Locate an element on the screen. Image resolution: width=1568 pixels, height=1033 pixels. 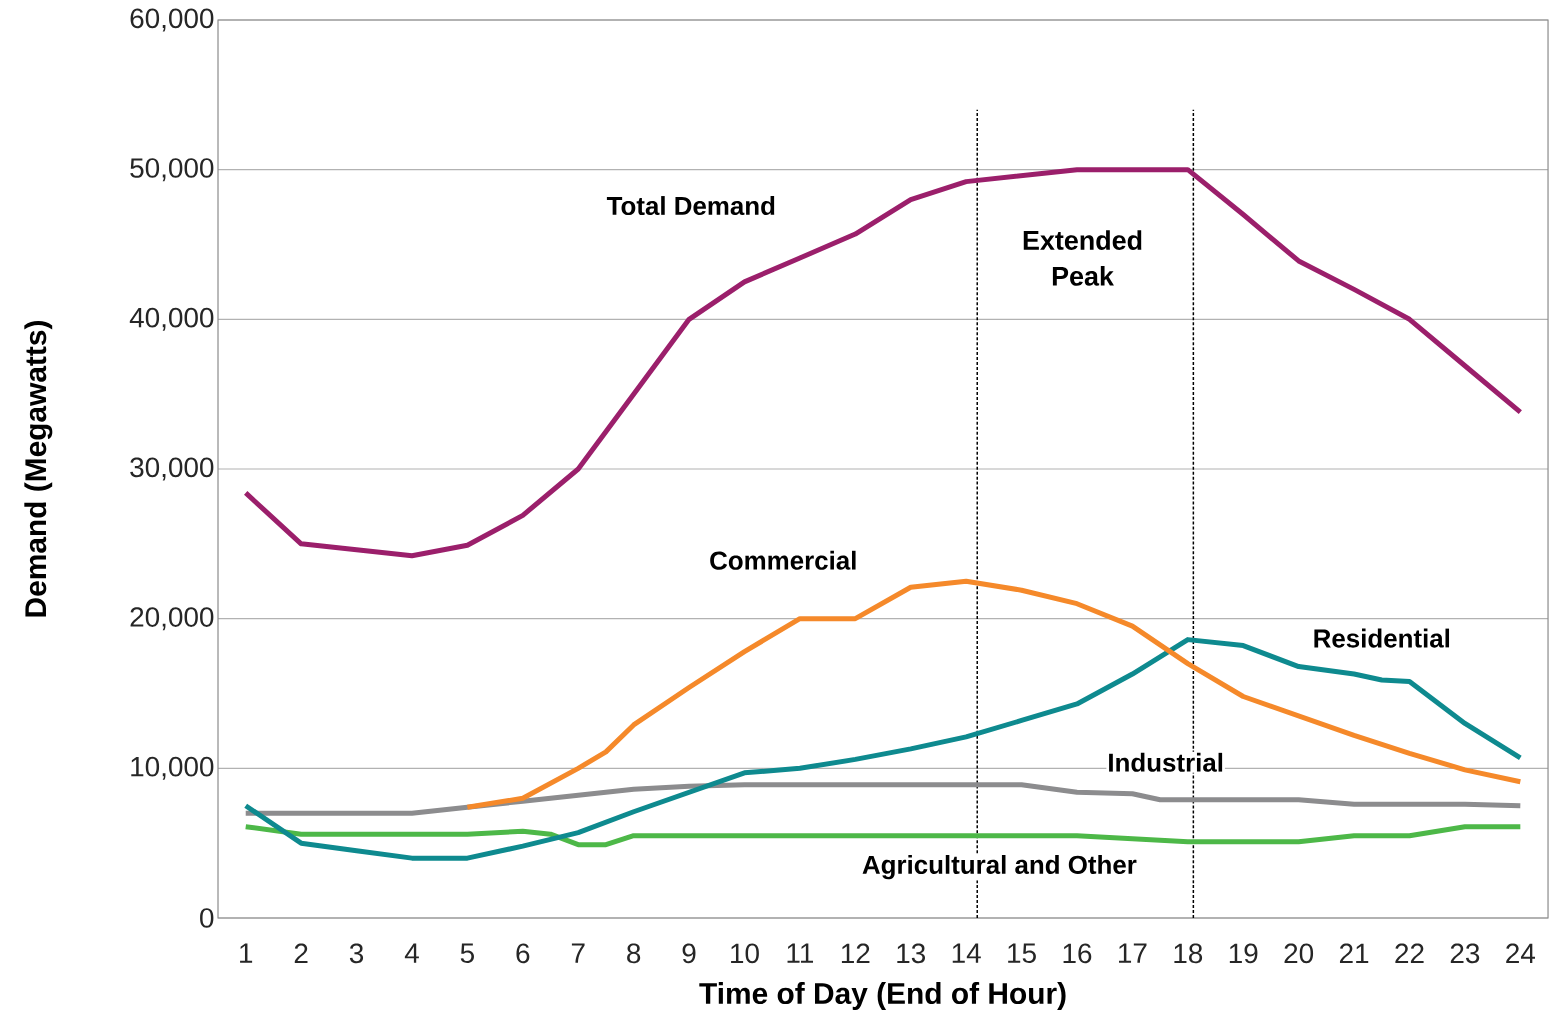
x-tick-label: 19 is located at coordinates (1243, 953).